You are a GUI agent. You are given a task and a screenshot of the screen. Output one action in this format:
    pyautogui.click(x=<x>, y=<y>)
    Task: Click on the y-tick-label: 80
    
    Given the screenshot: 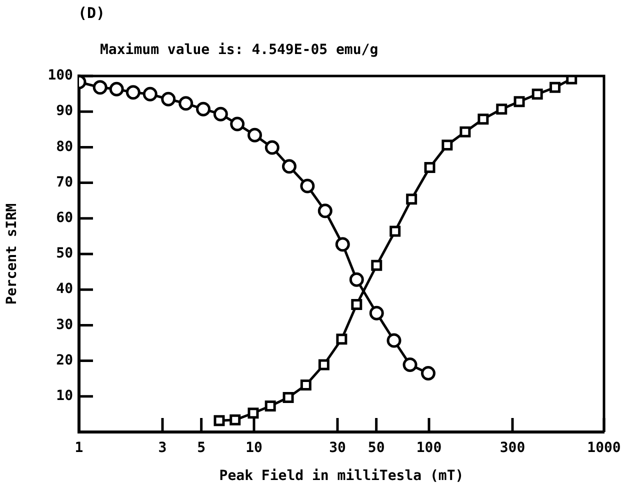 What is the action you would take?
    pyautogui.click(x=64, y=146)
    